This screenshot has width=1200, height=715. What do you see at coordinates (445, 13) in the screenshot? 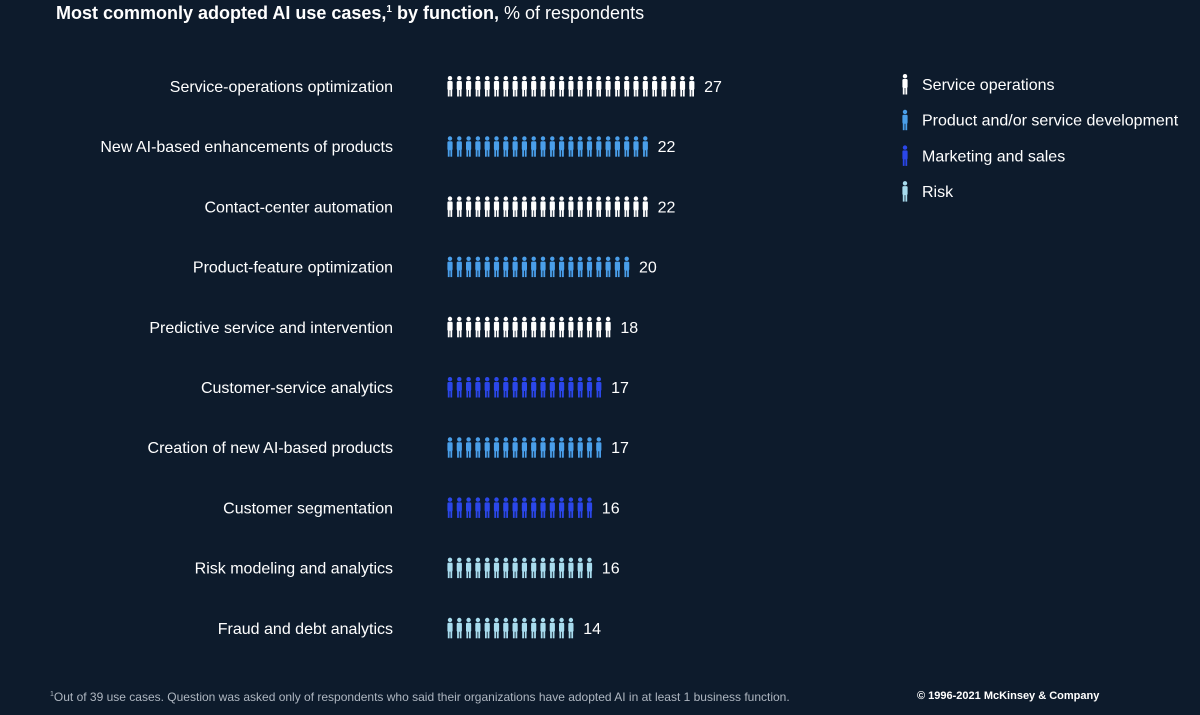
I see `title-bold-2: by function,` at bounding box center [445, 13].